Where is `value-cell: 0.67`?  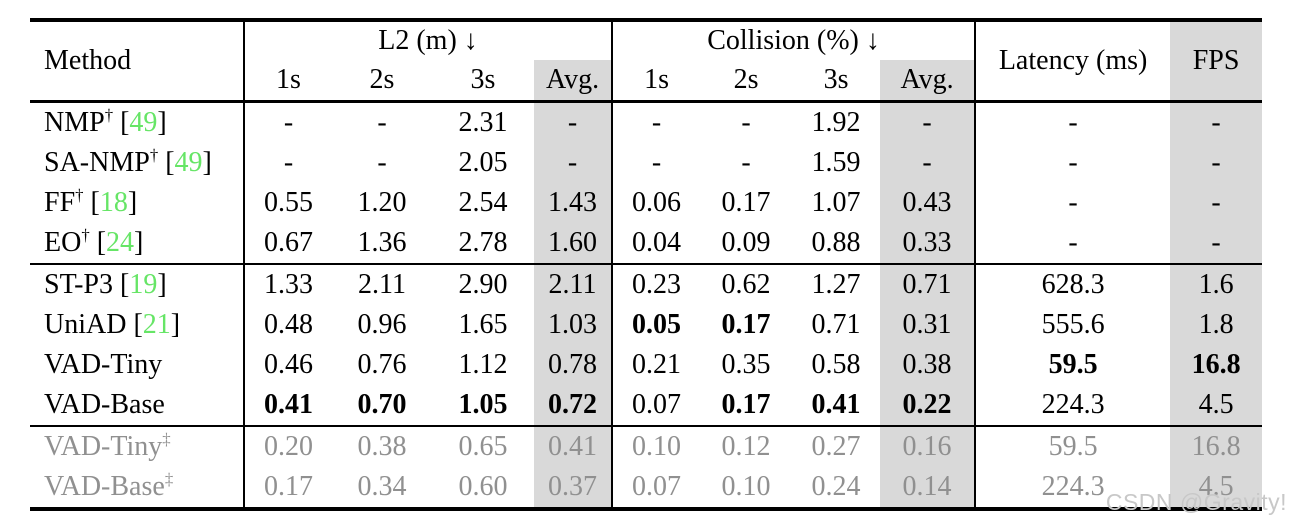 value-cell: 0.67 is located at coordinates (288, 242).